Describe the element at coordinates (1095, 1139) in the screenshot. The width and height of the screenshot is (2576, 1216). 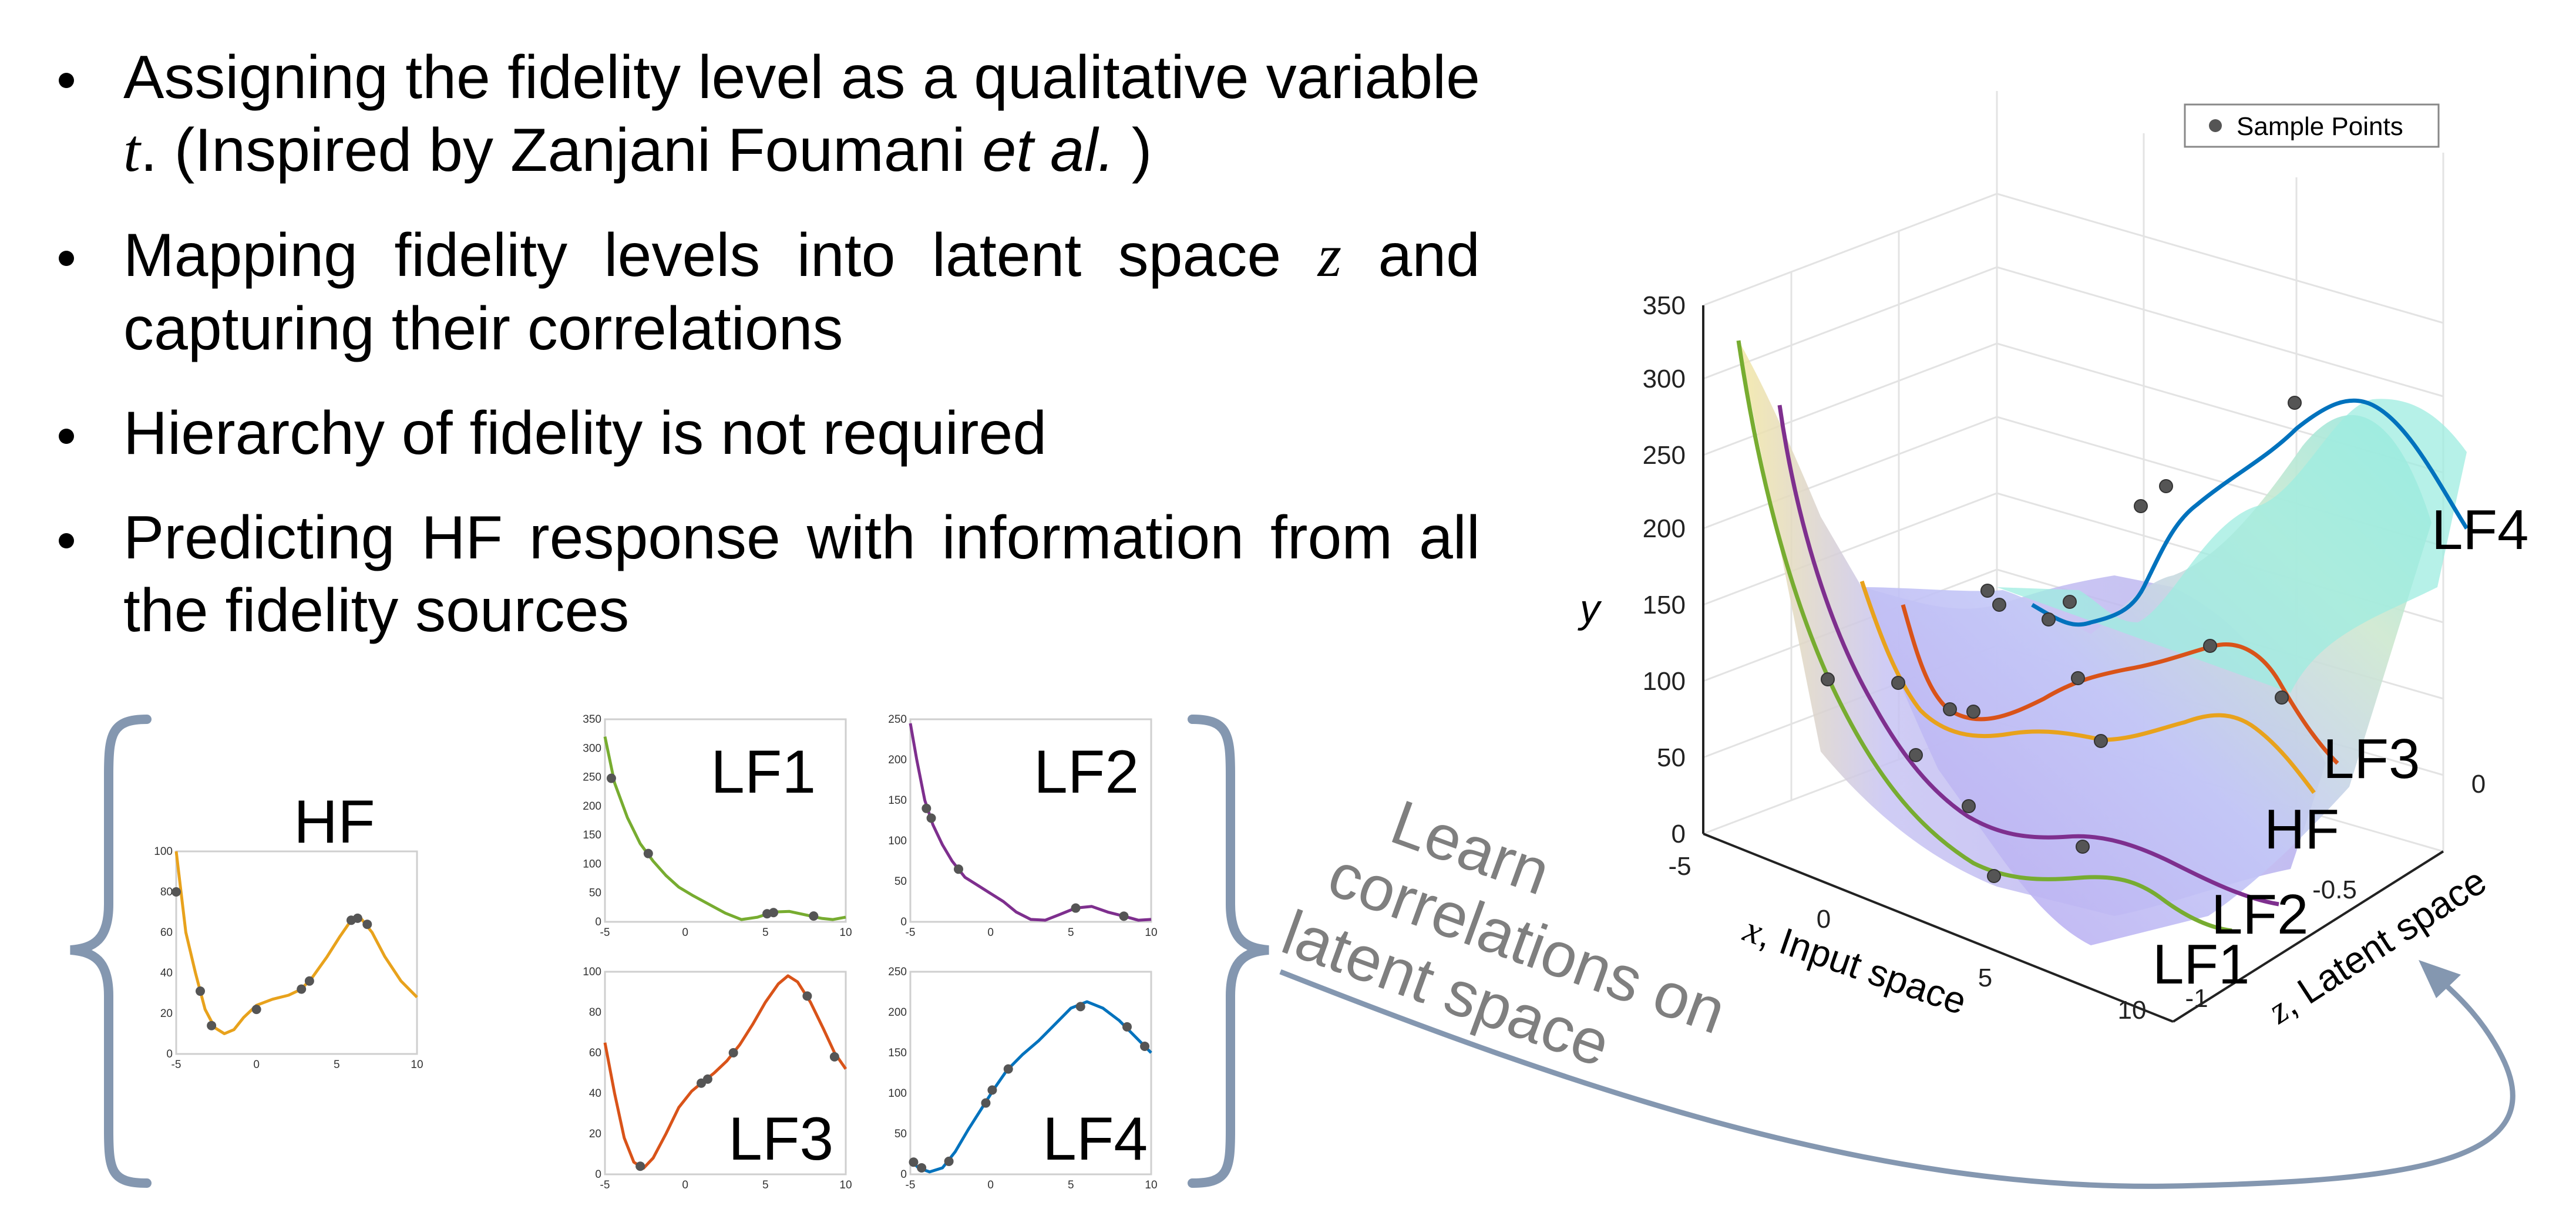
I see `plot-title: LF4` at that location.